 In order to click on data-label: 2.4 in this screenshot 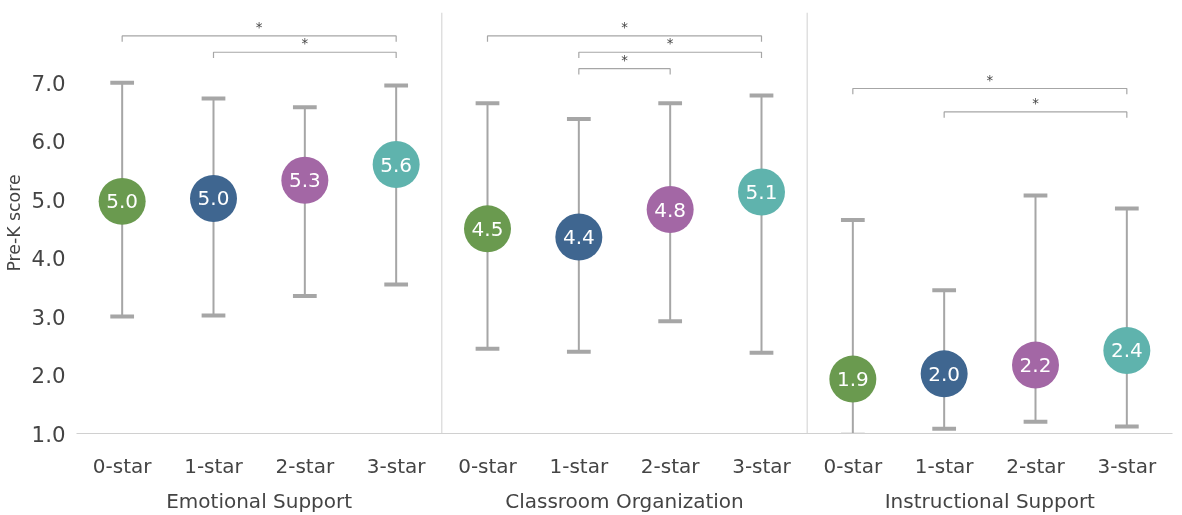, I will do `click(1126, 350)`.